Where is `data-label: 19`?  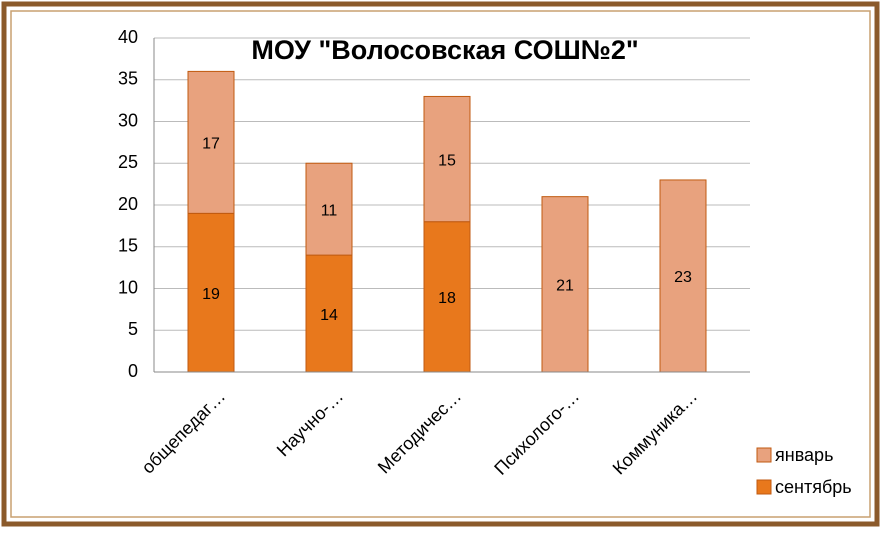
data-label: 19 is located at coordinates (211, 294).